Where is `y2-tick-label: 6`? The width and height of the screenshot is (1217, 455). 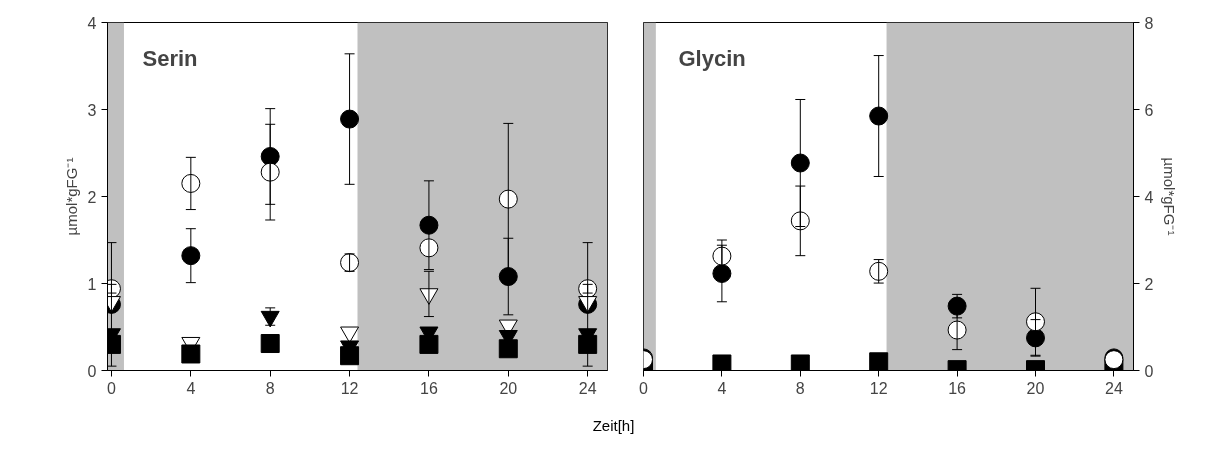 y2-tick-label: 6 is located at coordinates (1149, 110).